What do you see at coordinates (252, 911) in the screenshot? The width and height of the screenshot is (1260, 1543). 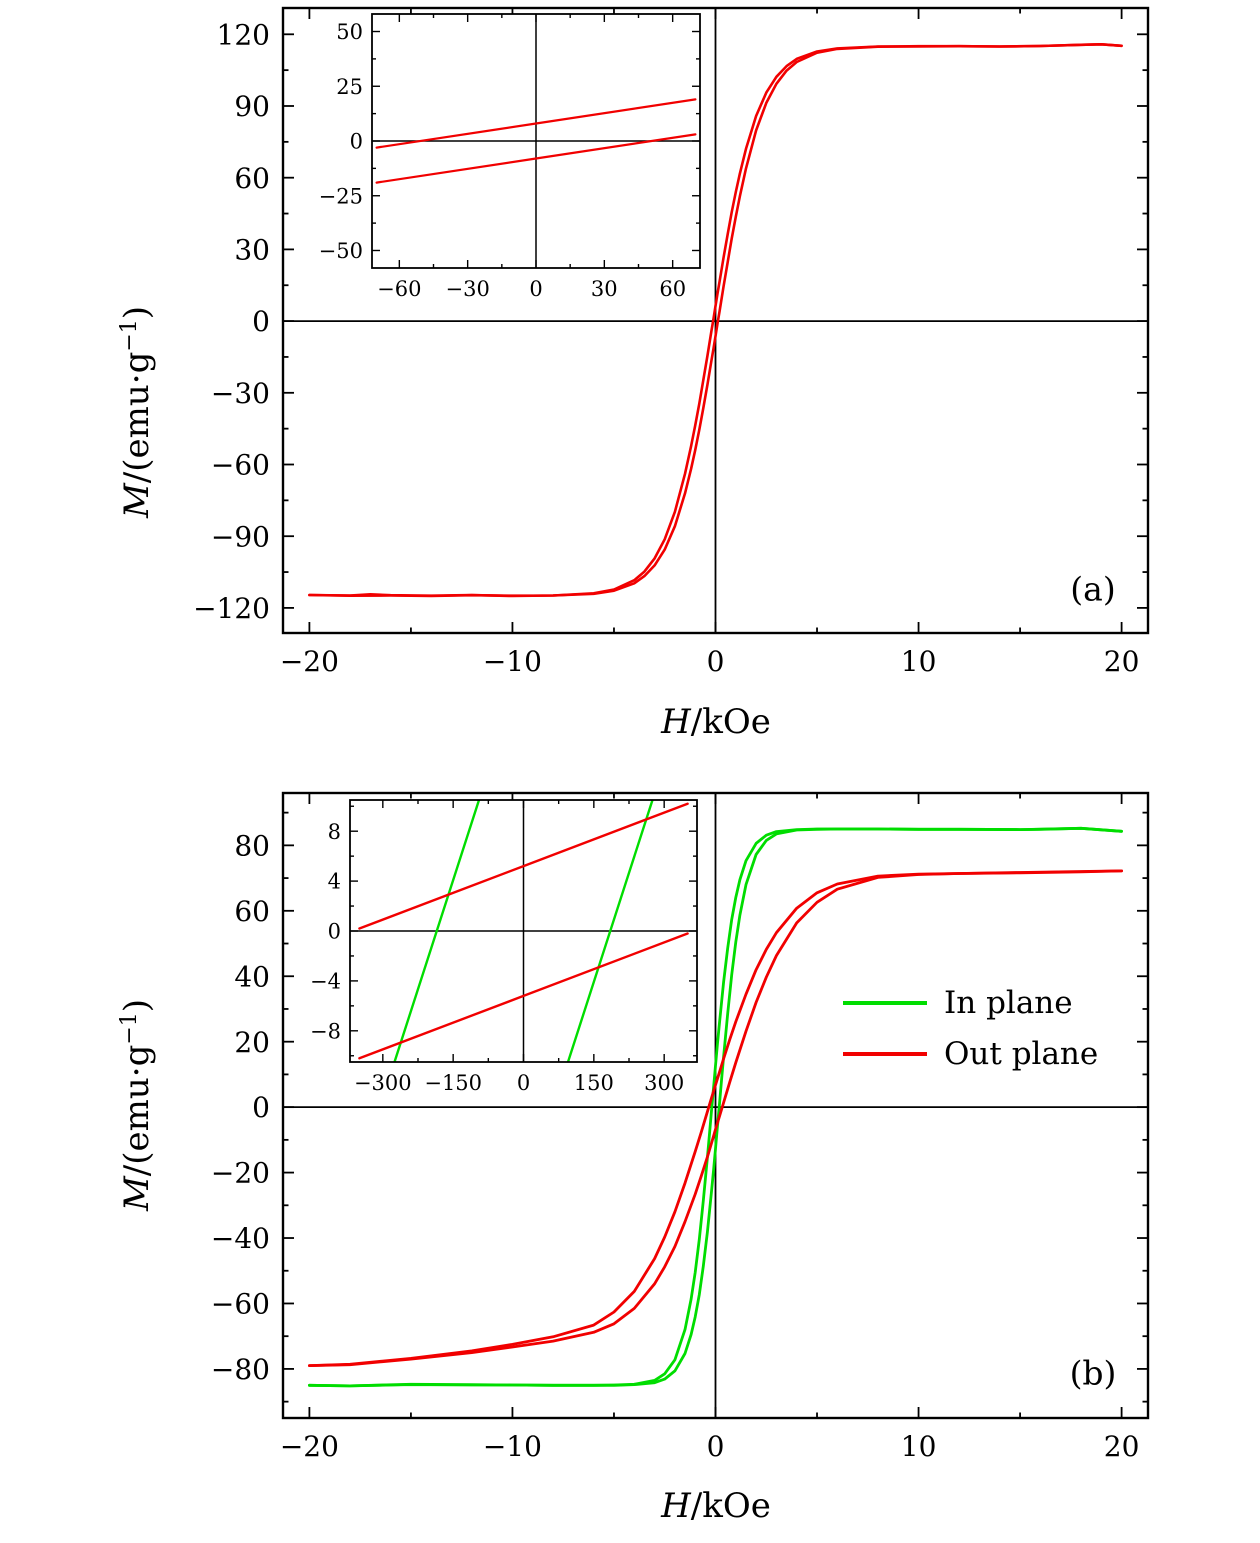 I see `b-main-y-tick-label: 60` at bounding box center [252, 911].